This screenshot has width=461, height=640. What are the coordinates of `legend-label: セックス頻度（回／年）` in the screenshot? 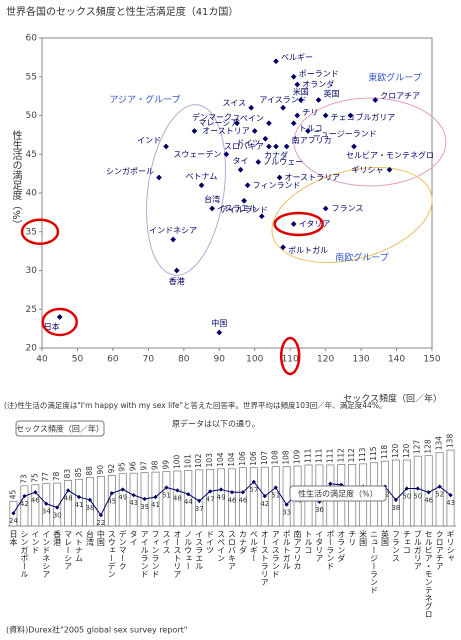 It's located at (60, 429).